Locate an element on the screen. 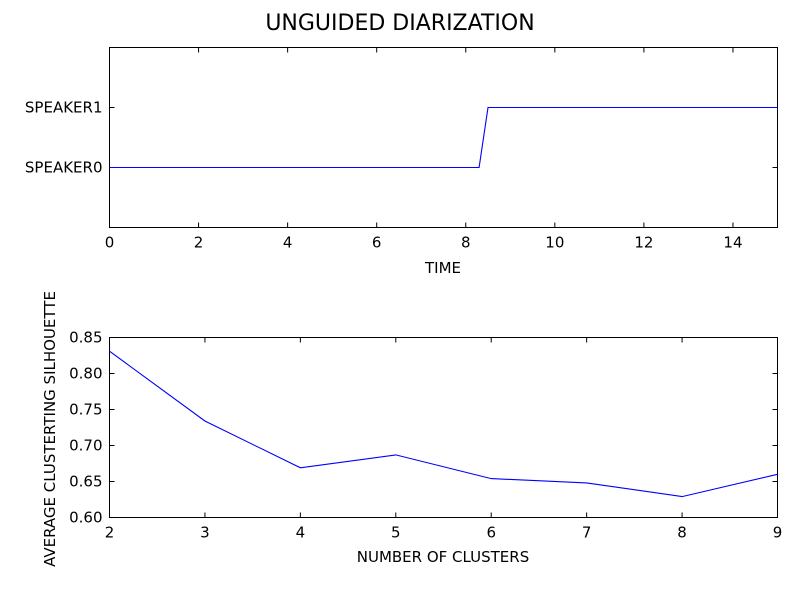 The width and height of the screenshot is (800, 600). silhouette-x-tick-label: 6 is located at coordinates (491, 533).